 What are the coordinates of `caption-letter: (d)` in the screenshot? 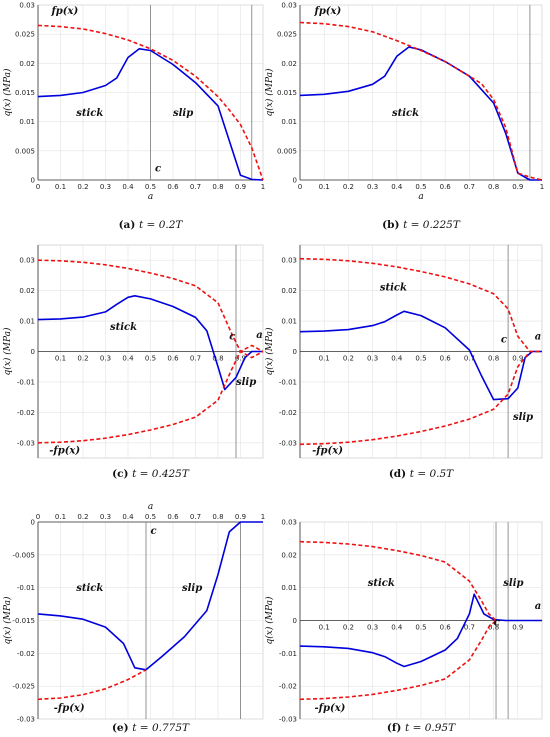 It's located at (399, 474).